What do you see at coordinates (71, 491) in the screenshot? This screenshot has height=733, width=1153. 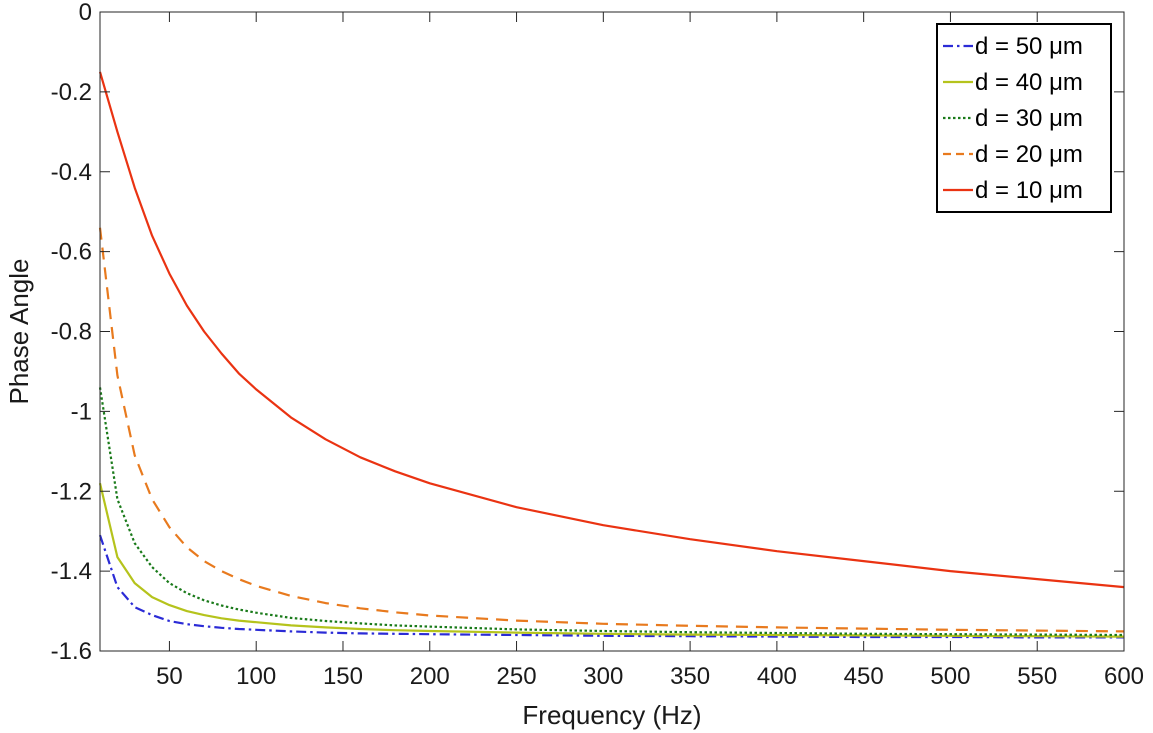 I see `y-tick-label: -1.2` at bounding box center [71, 491].